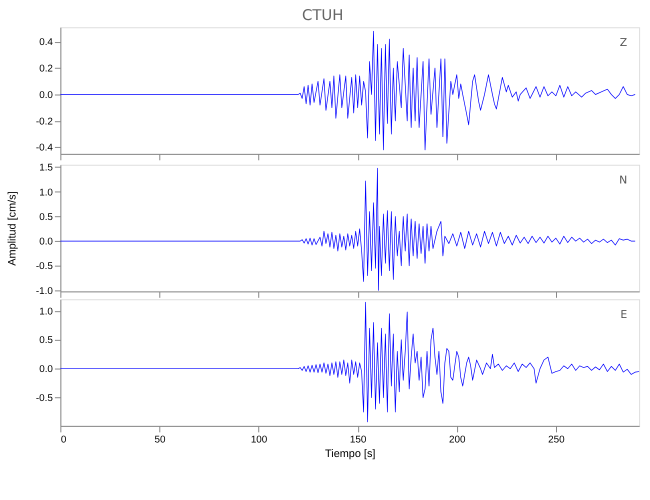 The height and width of the screenshot is (500, 650). I want to click on chart-title: CTUH, so click(323, 15).